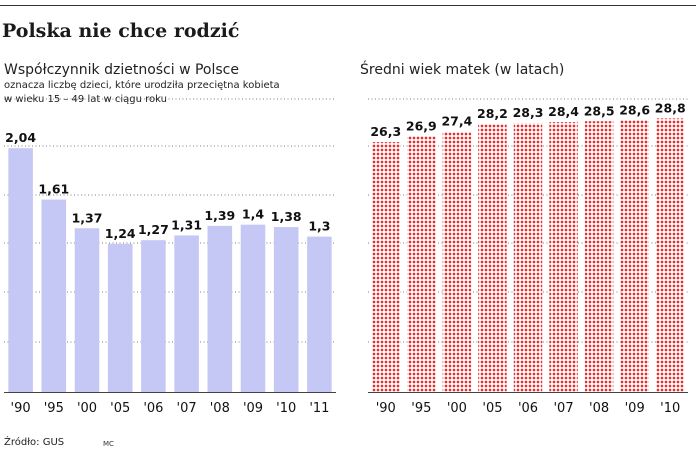 Image resolution: width=696 pixels, height=456 pixels. I want to click on author-credit: MC, so click(108, 444).